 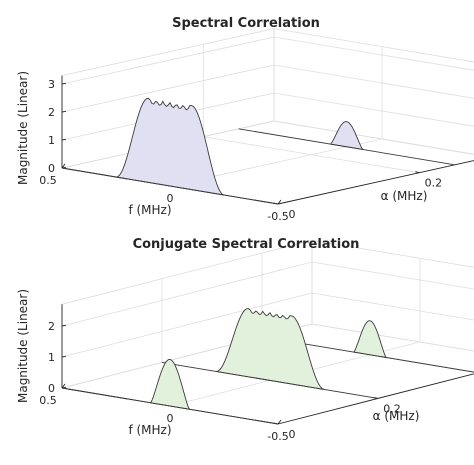 I want to click on chart-title: Spectral Correlation, so click(x=246, y=23).